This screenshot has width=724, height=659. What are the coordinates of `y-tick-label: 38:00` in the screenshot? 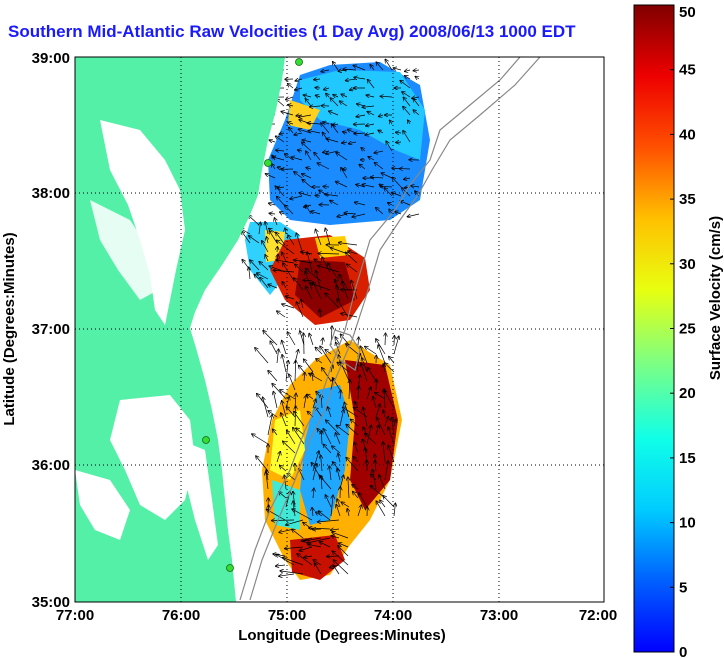 It's located at (51, 193).